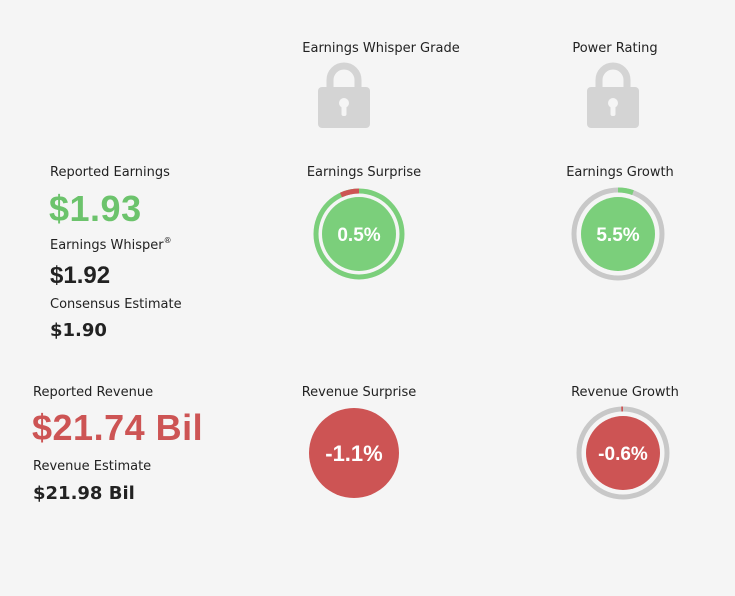  I want to click on revenue-estimate-label: Revenue Estimate, so click(92, 466).